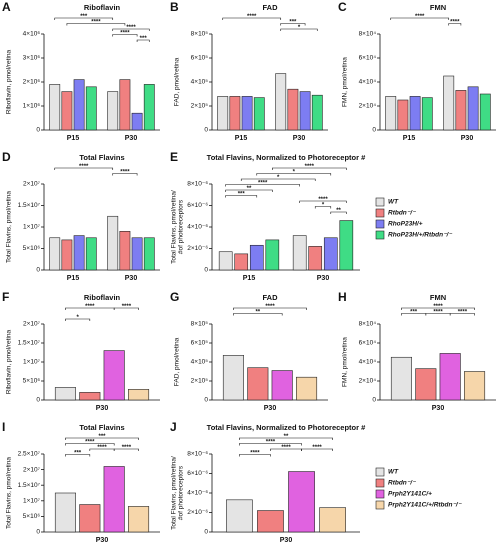  What do you see at coordinates (200, 82) in the screenshot?
I see `y-tick-label: 4×10⁵` at bounding box center [200, 82].